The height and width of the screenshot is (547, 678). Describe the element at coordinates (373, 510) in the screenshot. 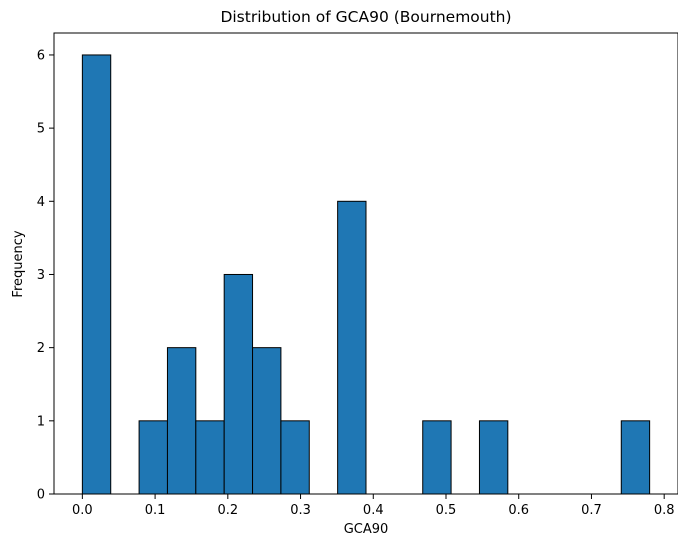

I see `x-tick-label: 0.4` at that location.